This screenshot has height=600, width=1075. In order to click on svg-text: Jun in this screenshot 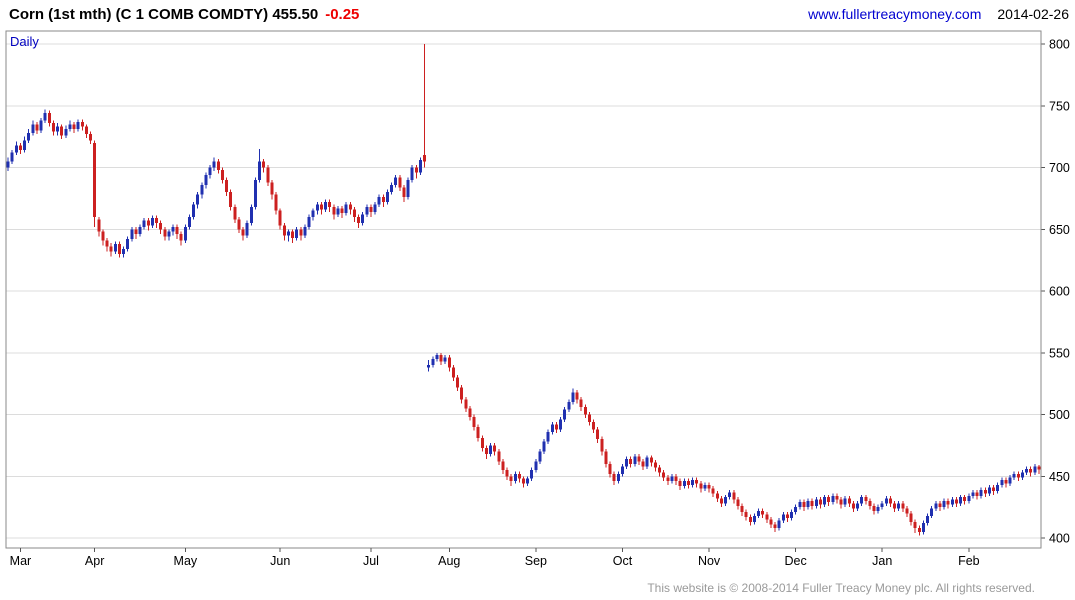, I will do `click(280, 561)`.